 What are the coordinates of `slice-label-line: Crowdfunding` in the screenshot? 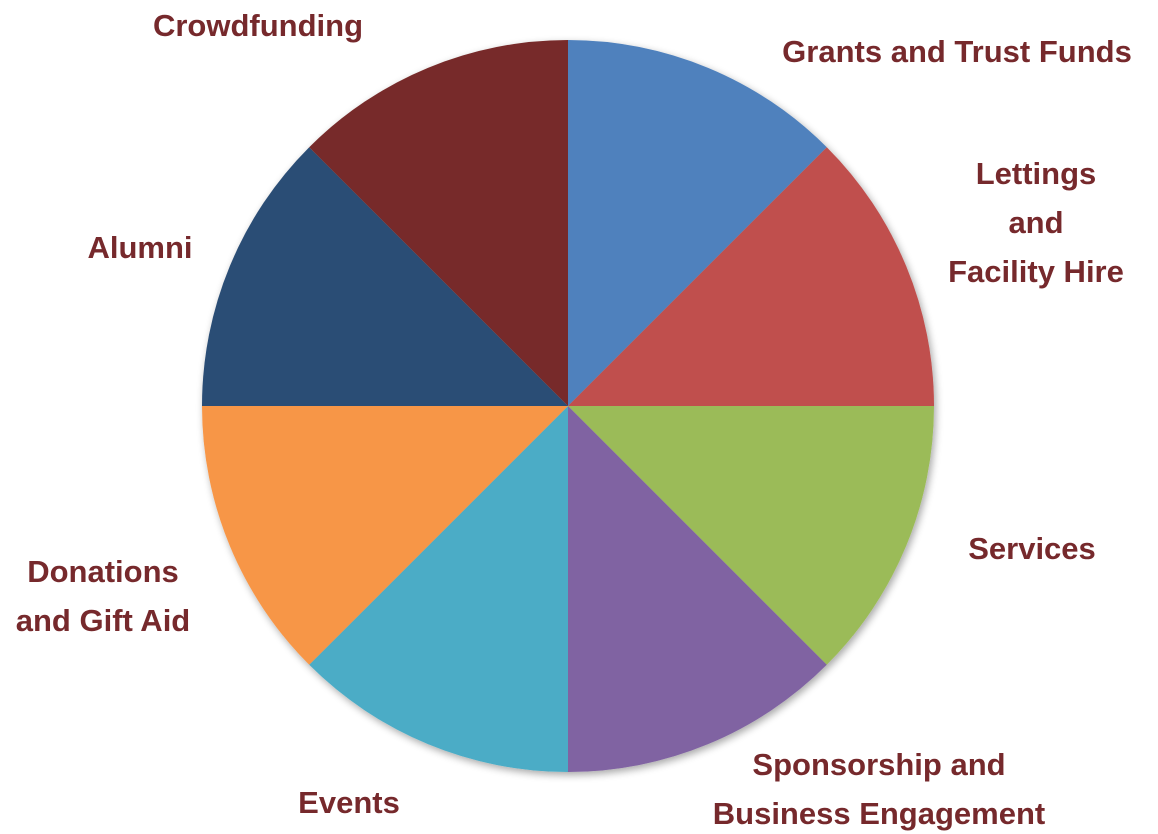 It's located at (258, 25).